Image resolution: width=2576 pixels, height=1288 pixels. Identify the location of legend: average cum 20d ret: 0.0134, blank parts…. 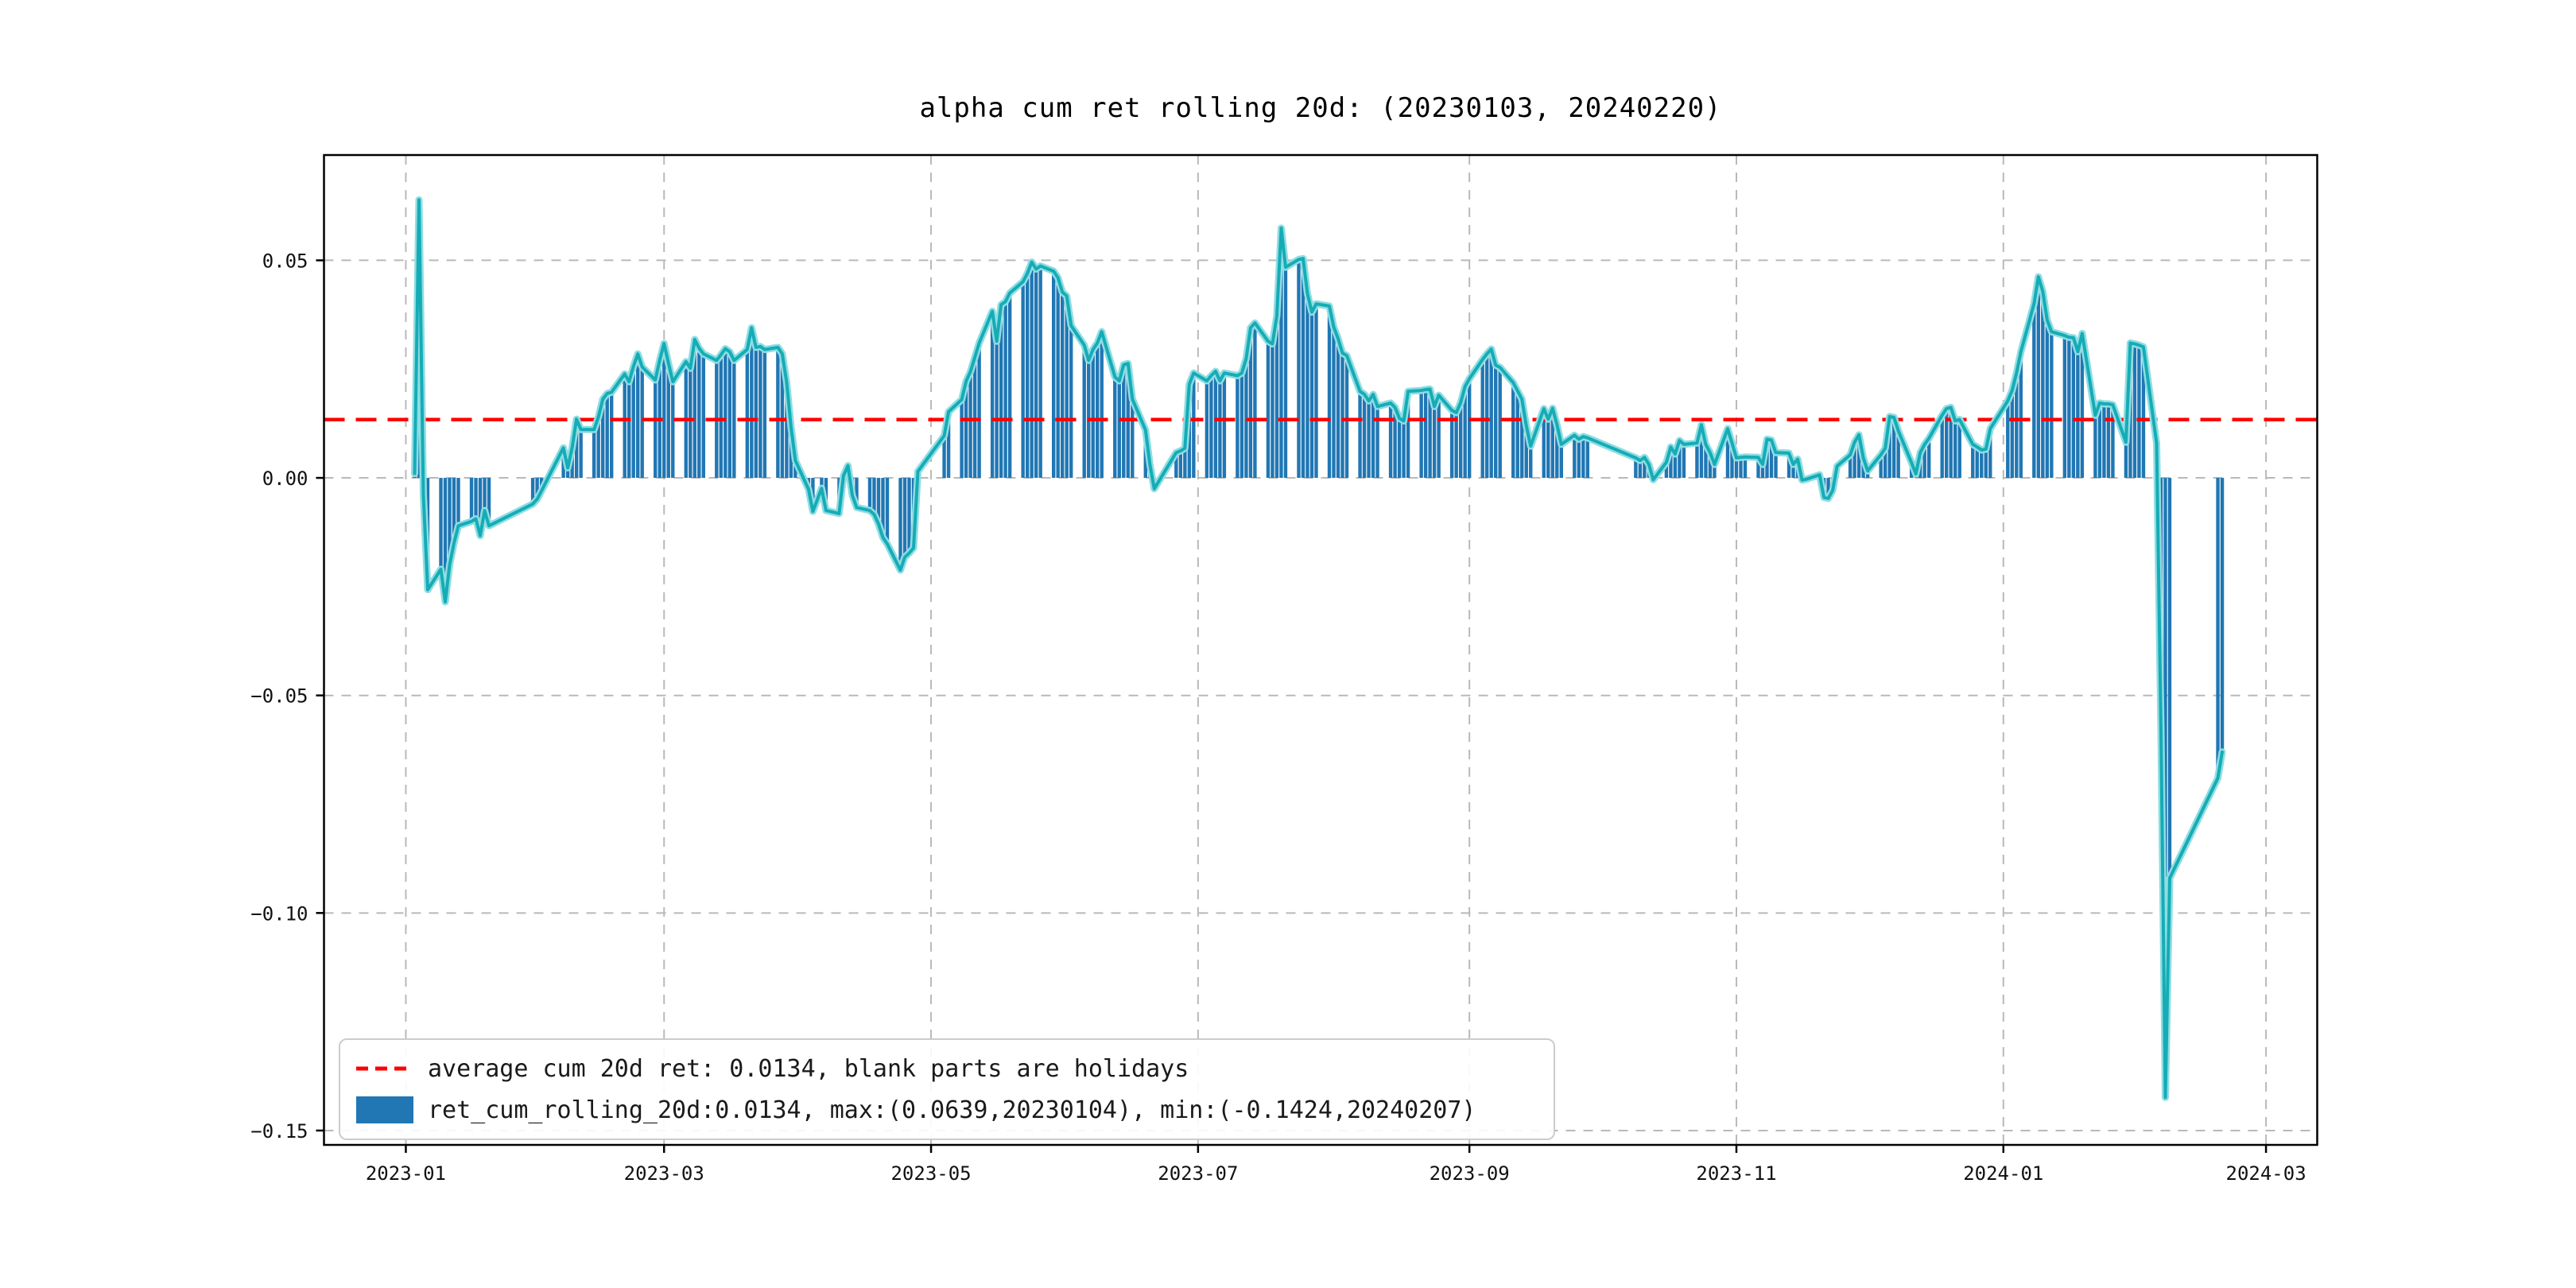
(947, 1089).